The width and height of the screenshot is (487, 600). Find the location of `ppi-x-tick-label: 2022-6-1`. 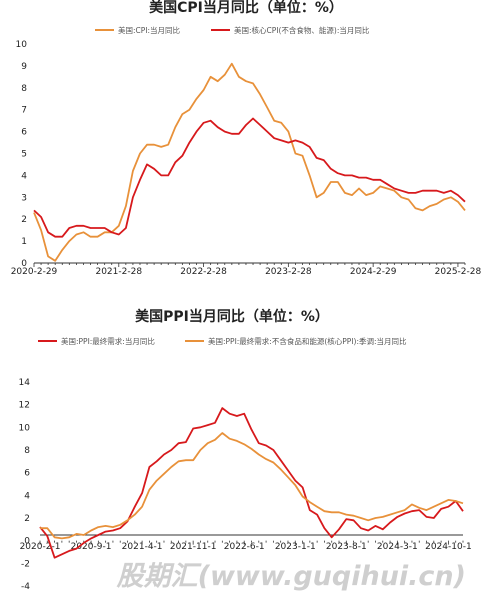

ppi-x-tick-label: 2022-6-1 is located at coordinates (244, 547).